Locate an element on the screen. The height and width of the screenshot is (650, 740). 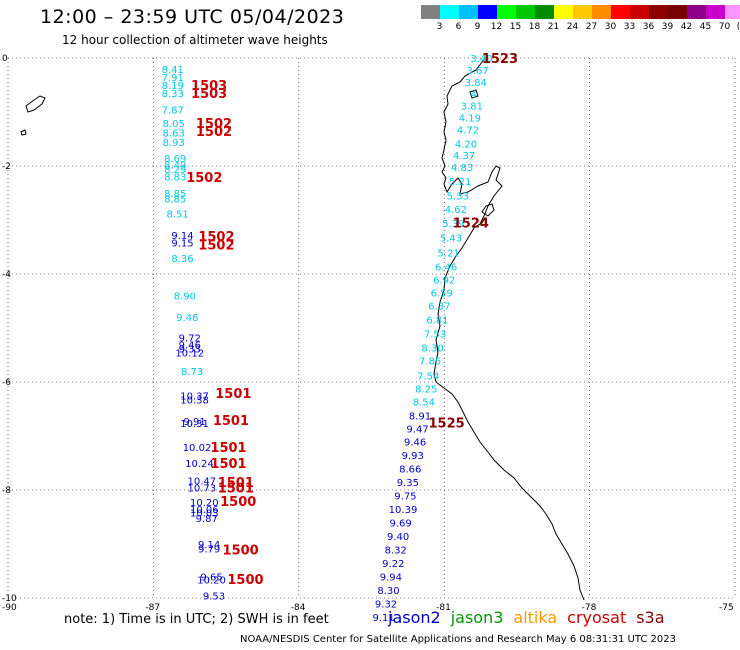
wave-height-label: 7.85 is located at coordinates (430, 361).